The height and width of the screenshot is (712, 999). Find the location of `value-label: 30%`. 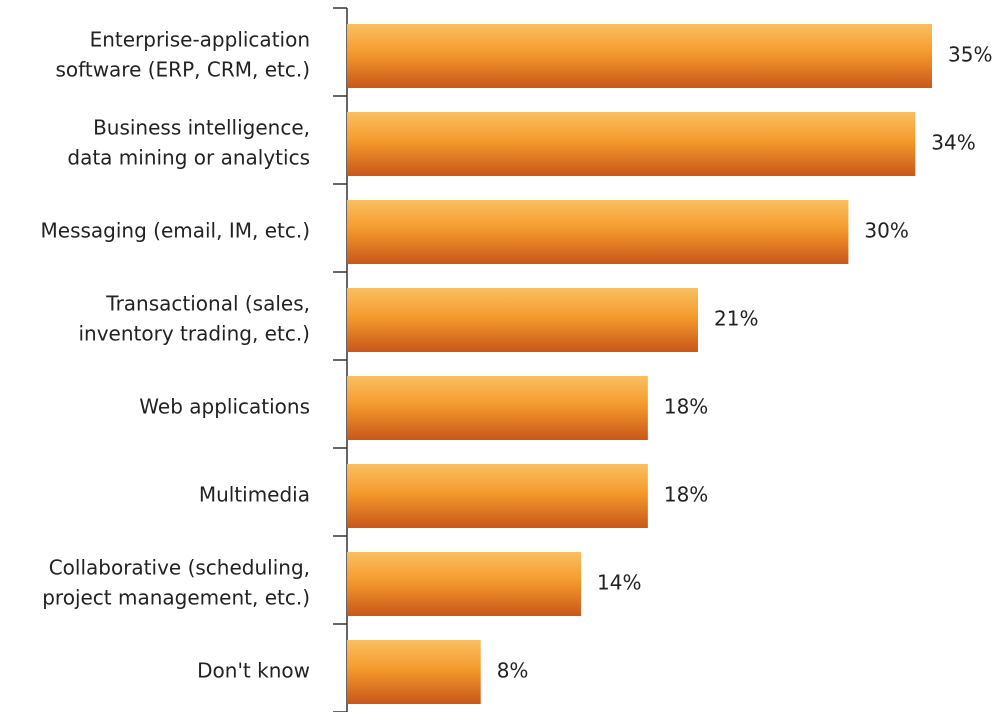

value-label: 30% is located at coordinates (886, 231).